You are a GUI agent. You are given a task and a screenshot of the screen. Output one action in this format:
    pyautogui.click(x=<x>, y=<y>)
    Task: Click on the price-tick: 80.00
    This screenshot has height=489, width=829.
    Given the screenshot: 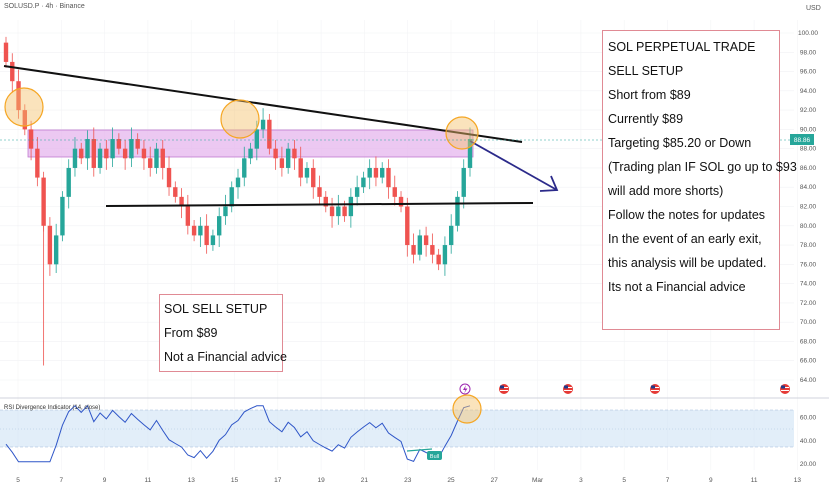 What is the action you would take?
    pyautogui.click(x=808, y=226)
    